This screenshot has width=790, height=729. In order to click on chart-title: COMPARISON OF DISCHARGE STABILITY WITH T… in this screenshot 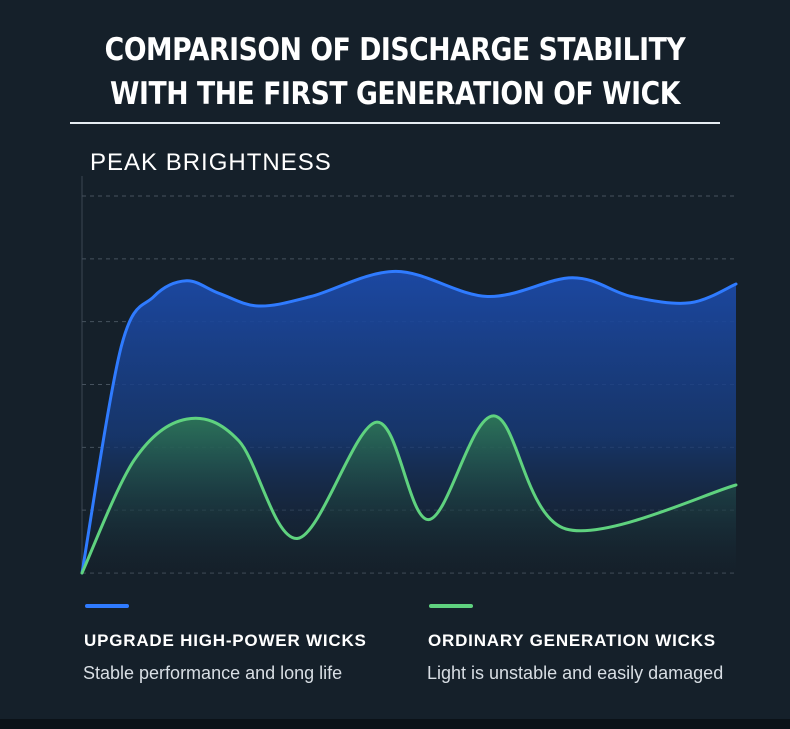, I will do `click(395, 72)`.